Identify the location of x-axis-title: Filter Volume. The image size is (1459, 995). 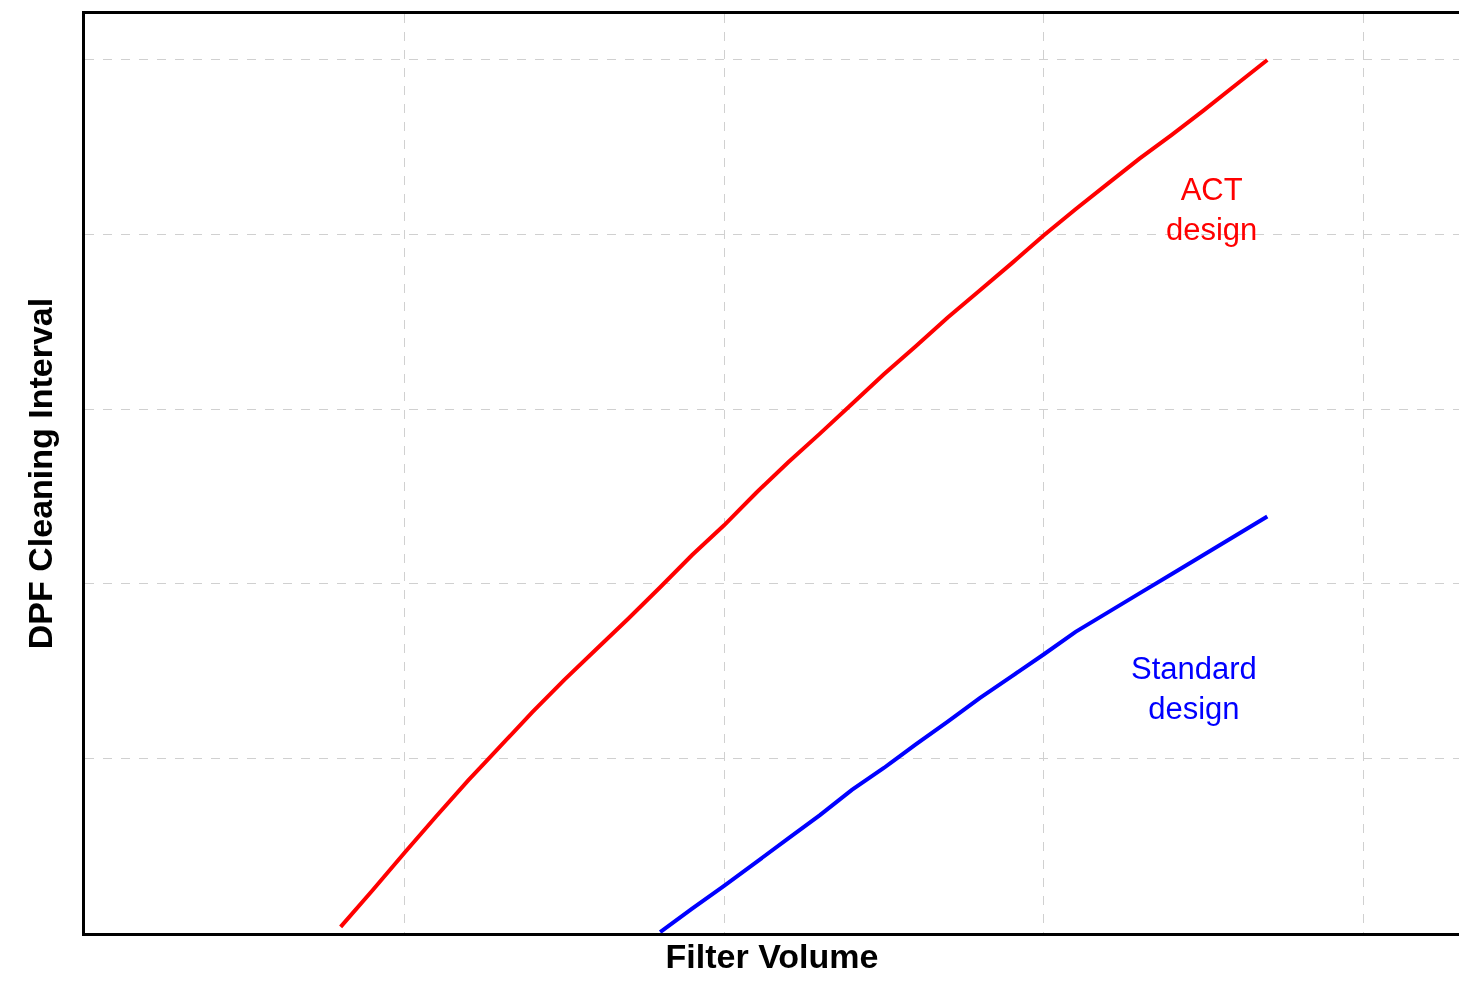
(772, 956).